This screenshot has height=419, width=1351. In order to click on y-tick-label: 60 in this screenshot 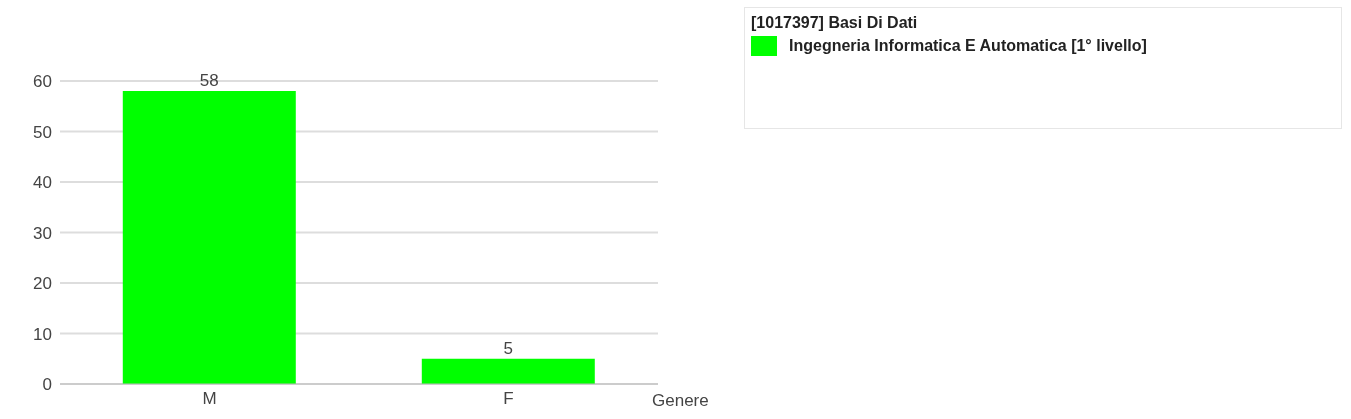, I will do `click(42, 82)`.